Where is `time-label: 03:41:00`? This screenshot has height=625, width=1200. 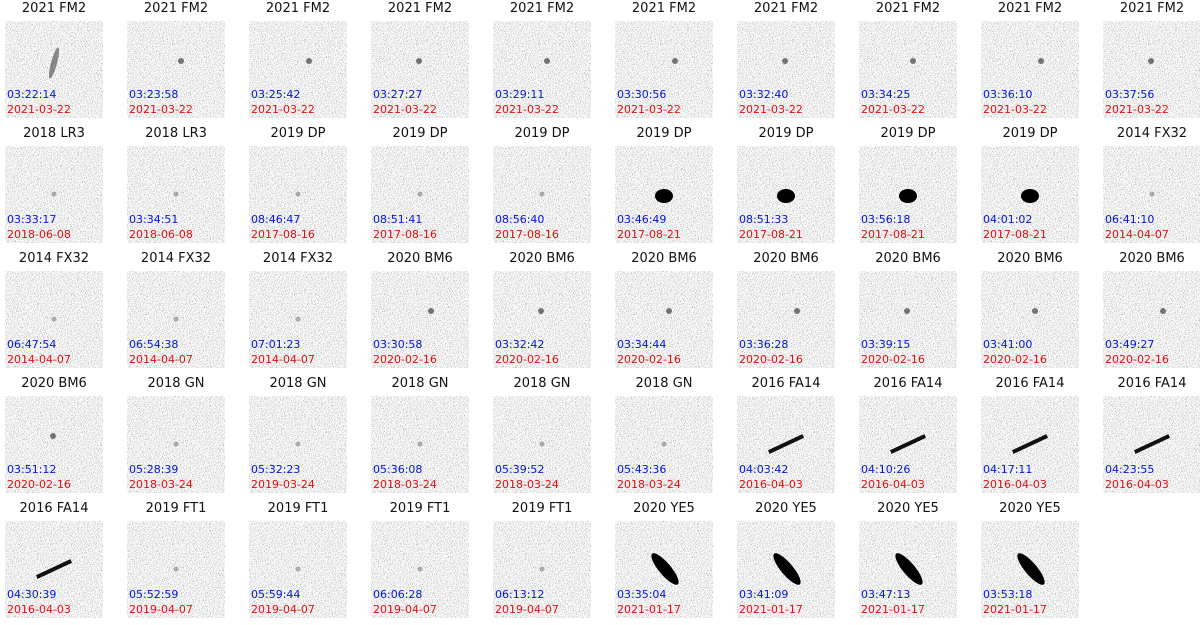 time-label: 03:41:00 is located at coordinates (1008, 344).